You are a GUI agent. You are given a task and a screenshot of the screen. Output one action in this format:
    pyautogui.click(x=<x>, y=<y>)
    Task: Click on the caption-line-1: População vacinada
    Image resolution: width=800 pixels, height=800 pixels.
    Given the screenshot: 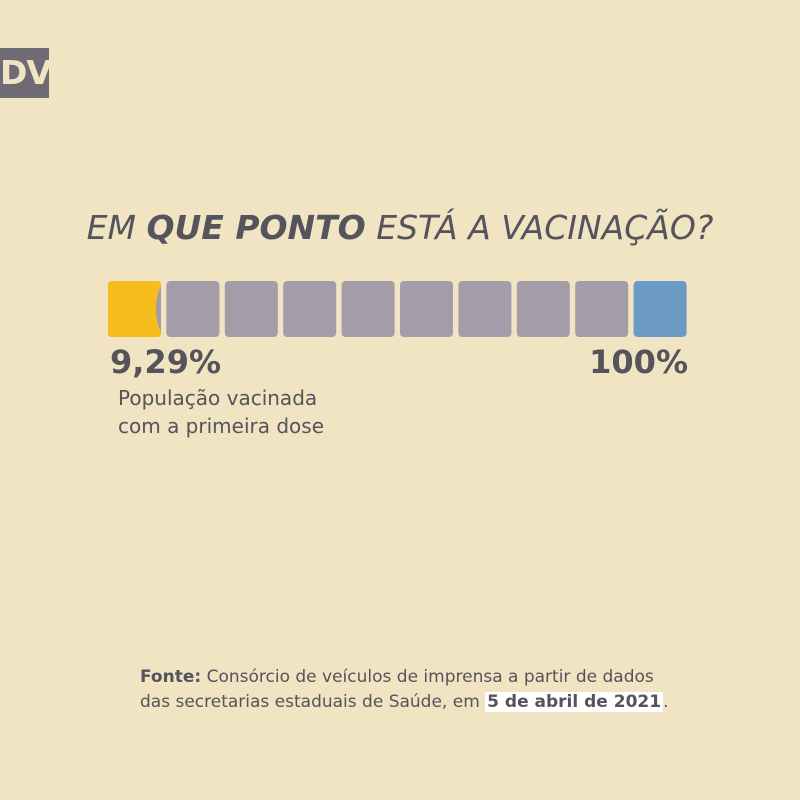 What is the action you would take?
    pyautogui.click(x=218, y=398)
    